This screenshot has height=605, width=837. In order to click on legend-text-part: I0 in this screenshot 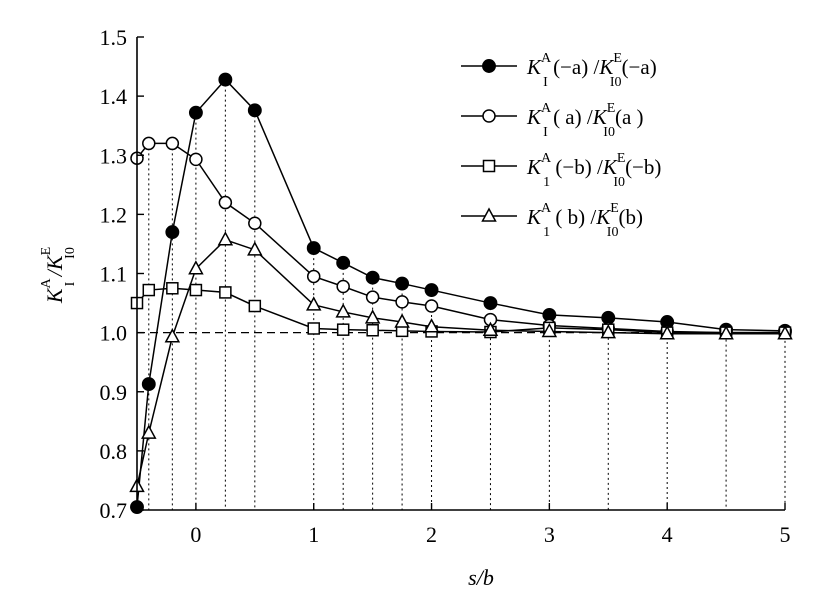, I will do `click(616, 82)`.